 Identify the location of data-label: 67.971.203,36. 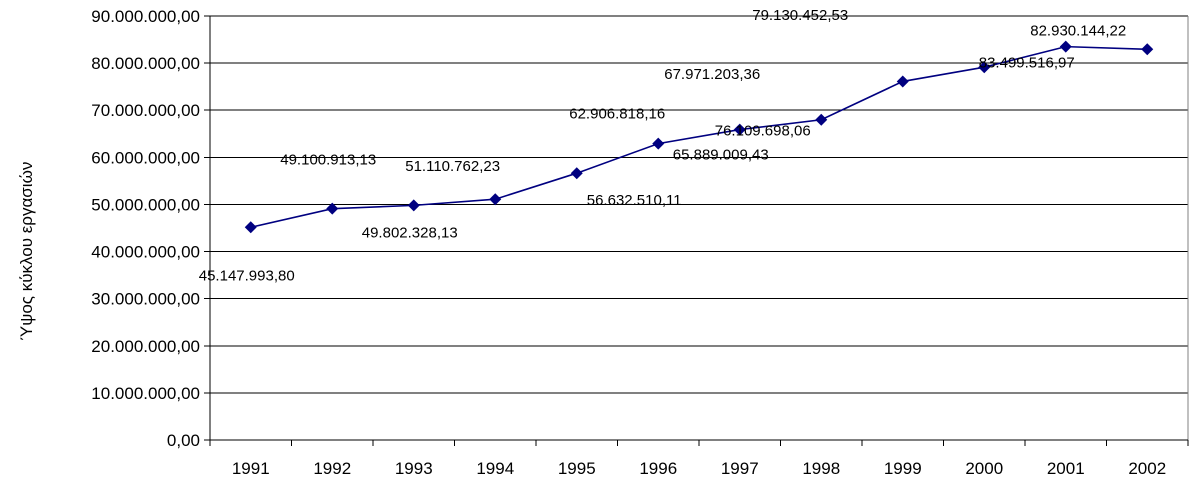
(712, 74).